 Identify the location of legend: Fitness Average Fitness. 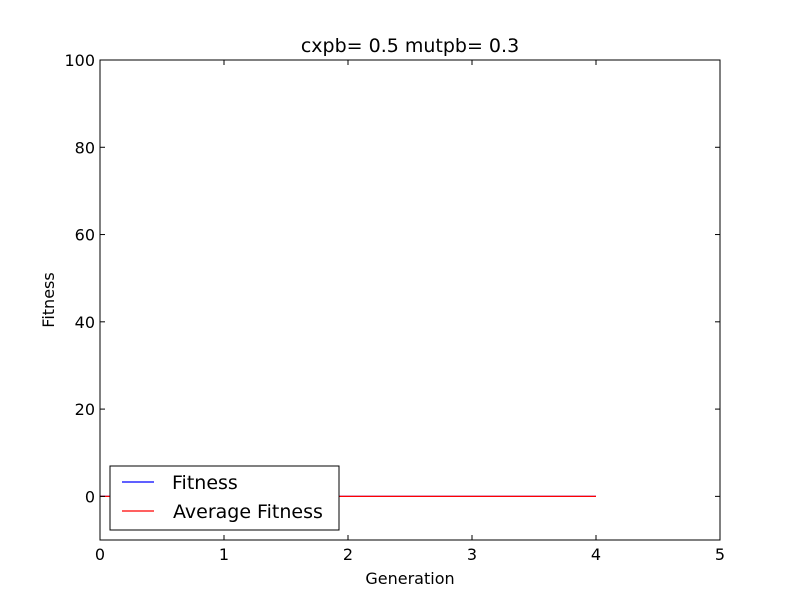
(224, 498).